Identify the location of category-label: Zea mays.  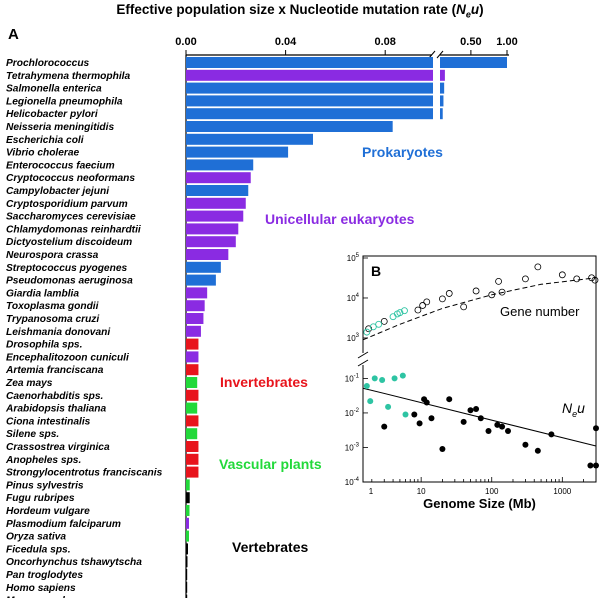
(29, 383).